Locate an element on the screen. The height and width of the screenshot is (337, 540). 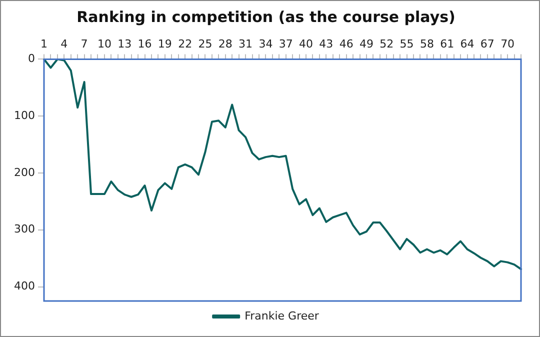
x-tick-label: 52 is located at coordinates (387, 43).